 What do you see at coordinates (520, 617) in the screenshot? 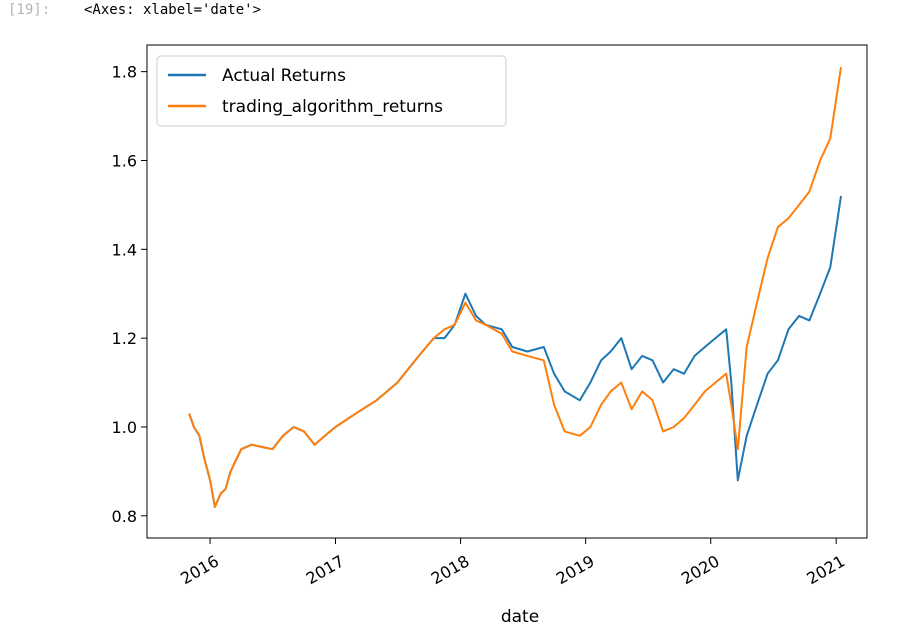
I see `x-axis-label: date` at bounding box center [520, 617].